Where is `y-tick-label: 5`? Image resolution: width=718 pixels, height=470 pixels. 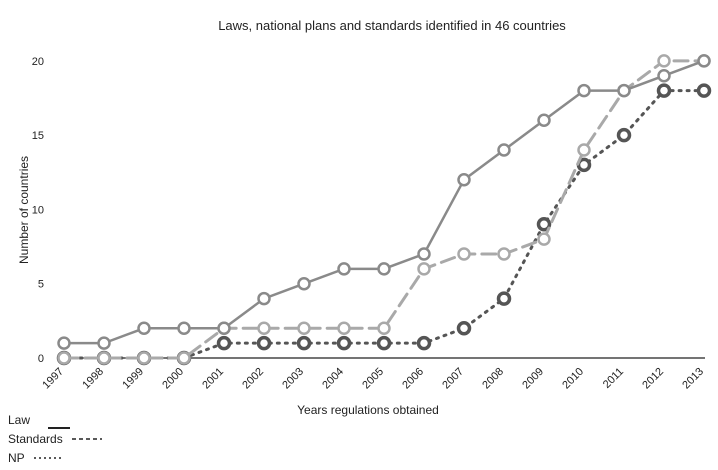 y-tick-label: 5 is located at coordinates (41, 285).